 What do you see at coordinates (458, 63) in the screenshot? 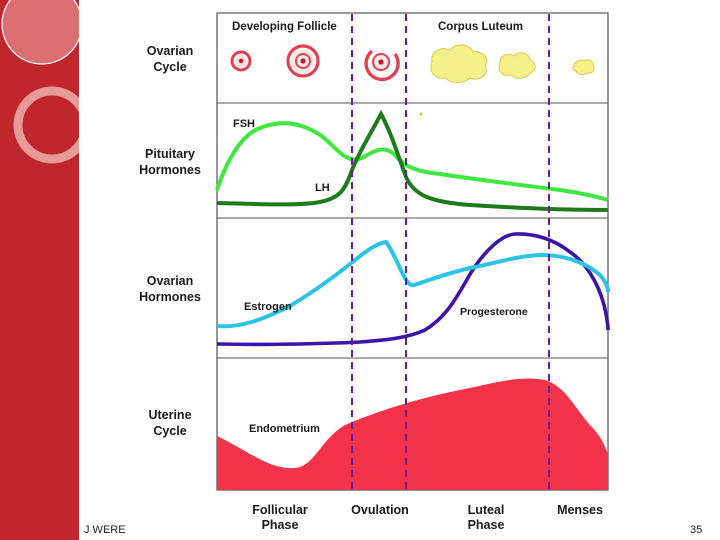
I see `corpus-luteum-large` at bounding box center [458, 63].